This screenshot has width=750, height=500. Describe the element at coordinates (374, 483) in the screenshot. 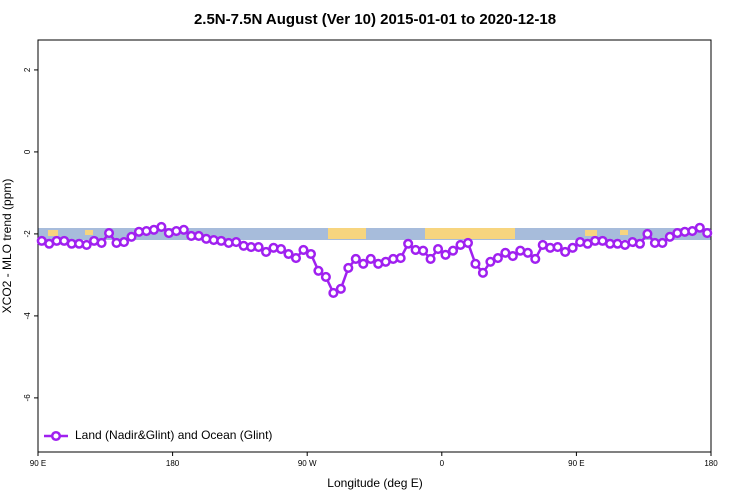

I see `x-axis-label: Longitude (deg E)` at that location.